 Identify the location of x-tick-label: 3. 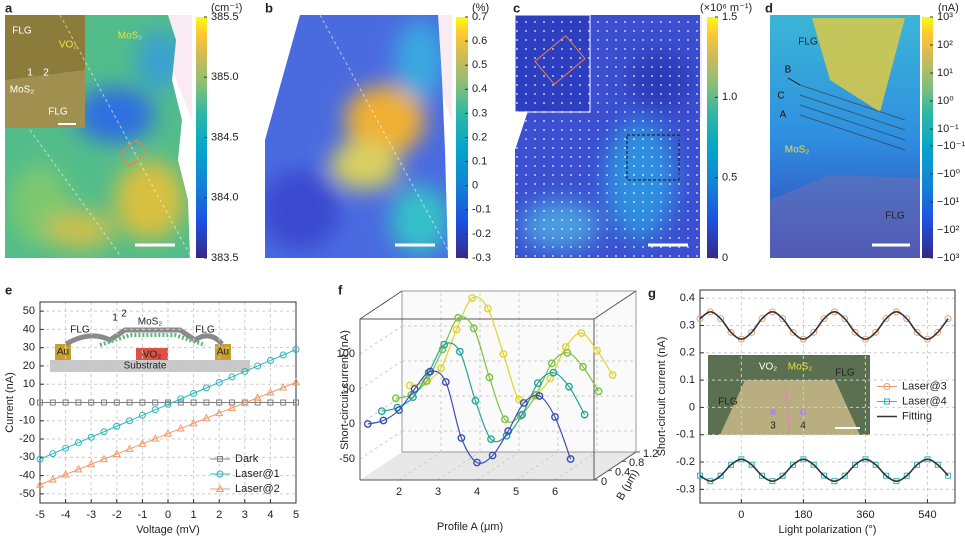
(245, 515).